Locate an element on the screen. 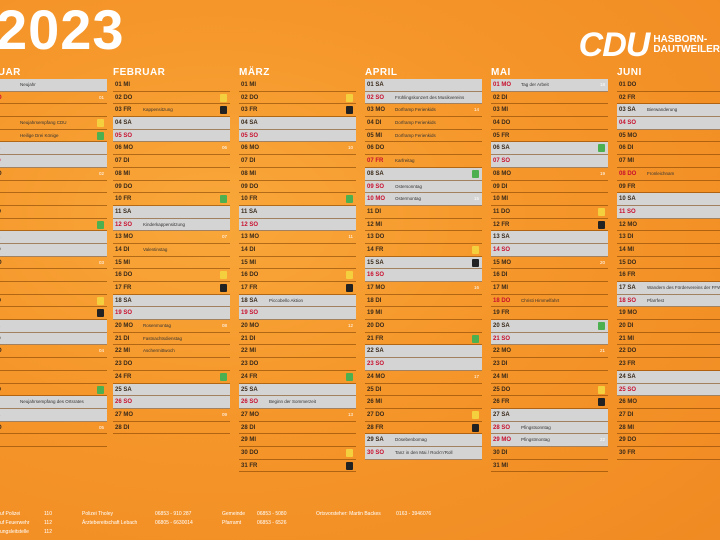  day-label: 22 SA is located at coordinates (375, 351).